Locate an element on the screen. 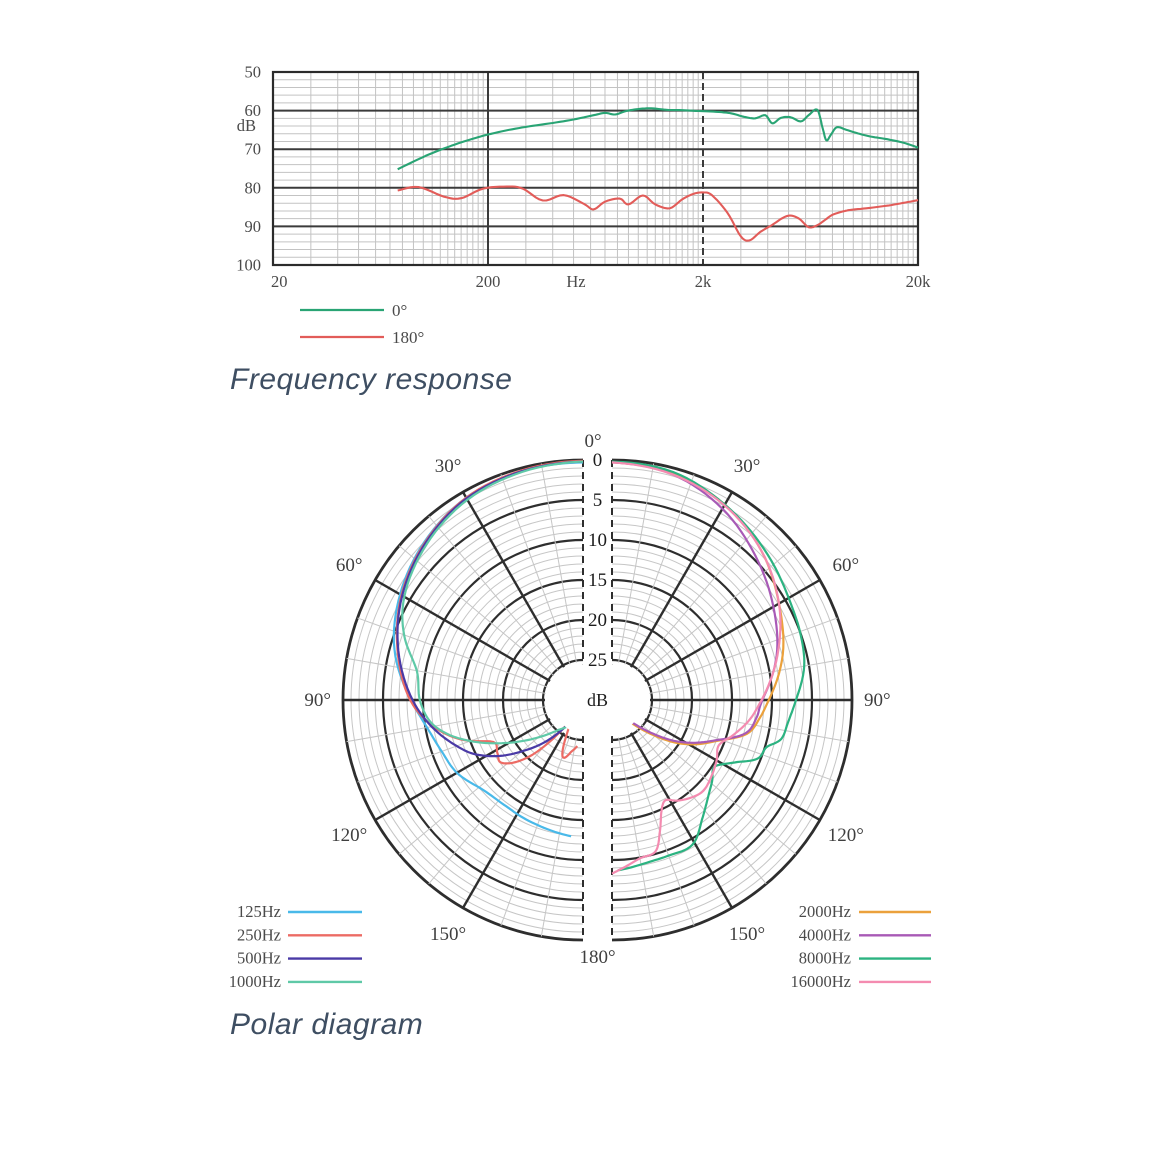 Image resolution: width=1176 pixels, height=1176 pixels. svg-text: 80 is located at coordinates (253, 187).